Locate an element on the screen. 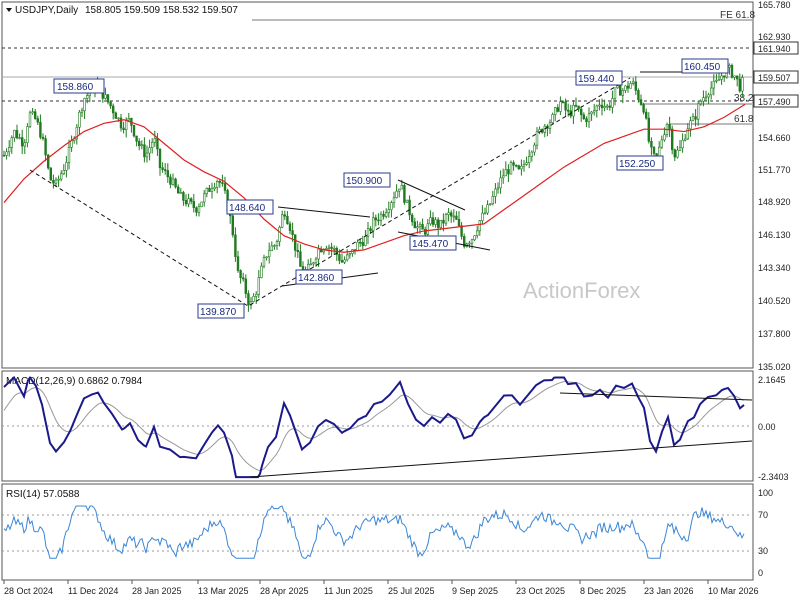 The height and width of the screenshot is (600, 800). collapse-triangle-icon is located at coordinates (9, 10).